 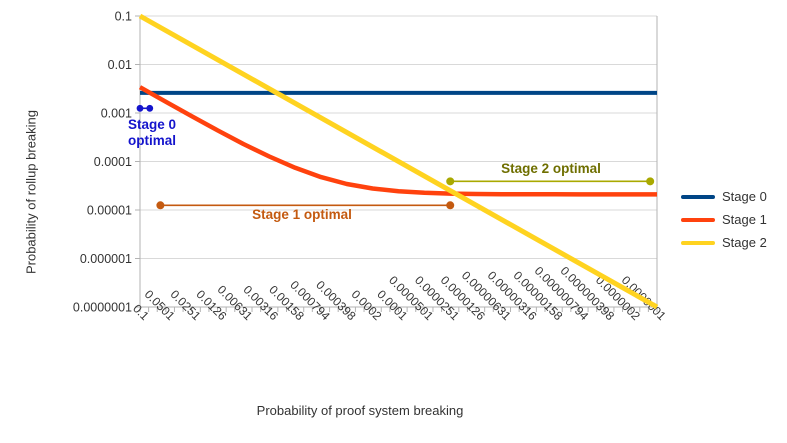 I want to click on annotation-stage-0-optimal-label: Stage 0 optimal, so click(x=152, y=132).